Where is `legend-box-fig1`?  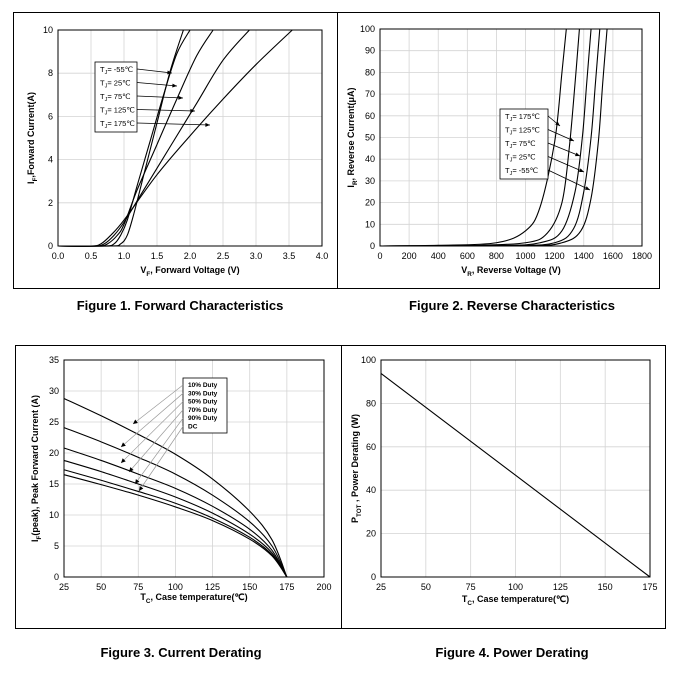
legend-box-fig1 is located at coordinates (116, 97).